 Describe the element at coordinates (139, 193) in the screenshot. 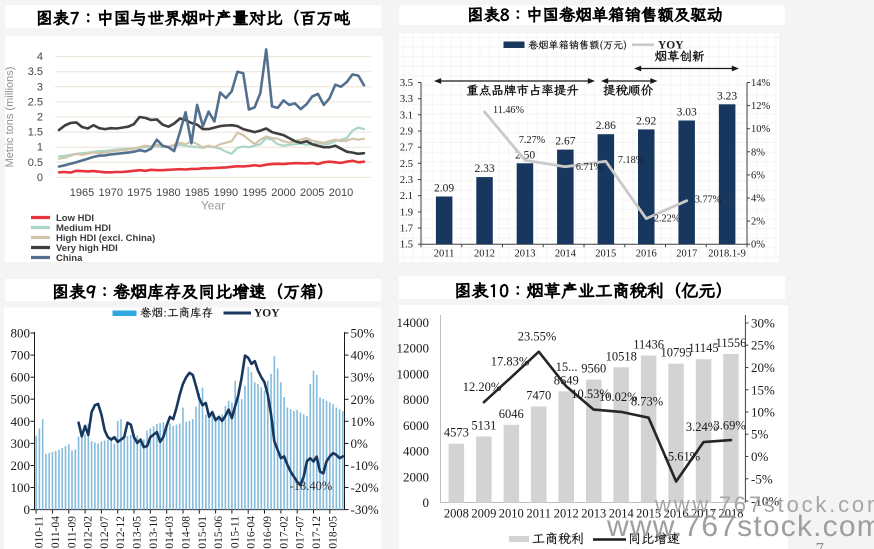

I see `svg-text: 1975` at that location.